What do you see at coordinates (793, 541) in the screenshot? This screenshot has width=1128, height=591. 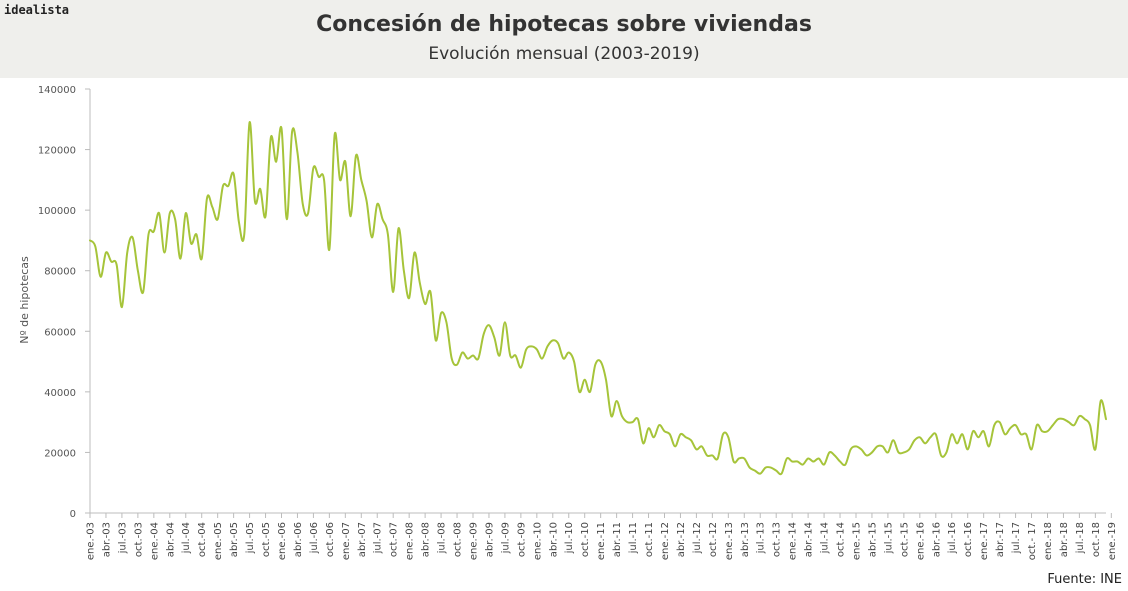 I see `x-tick-label: ene.-14` at bounding box center [793, 541].